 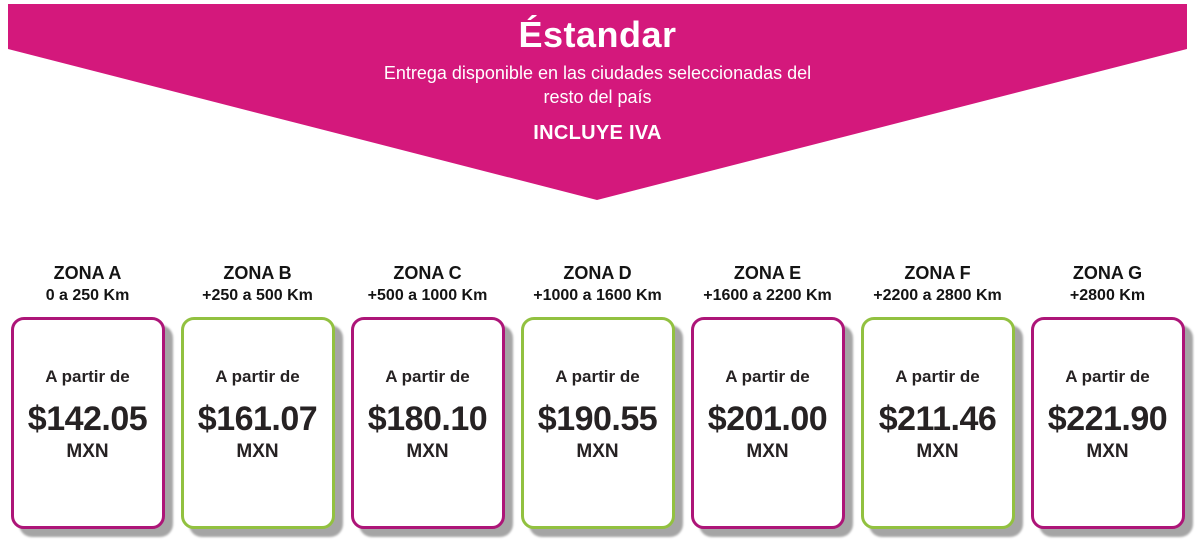 What do you see at coordinates (937, 295) in the screenshot?
I see `zone-range: +2200 a 2800 Km` at bounding box center [937, 295].